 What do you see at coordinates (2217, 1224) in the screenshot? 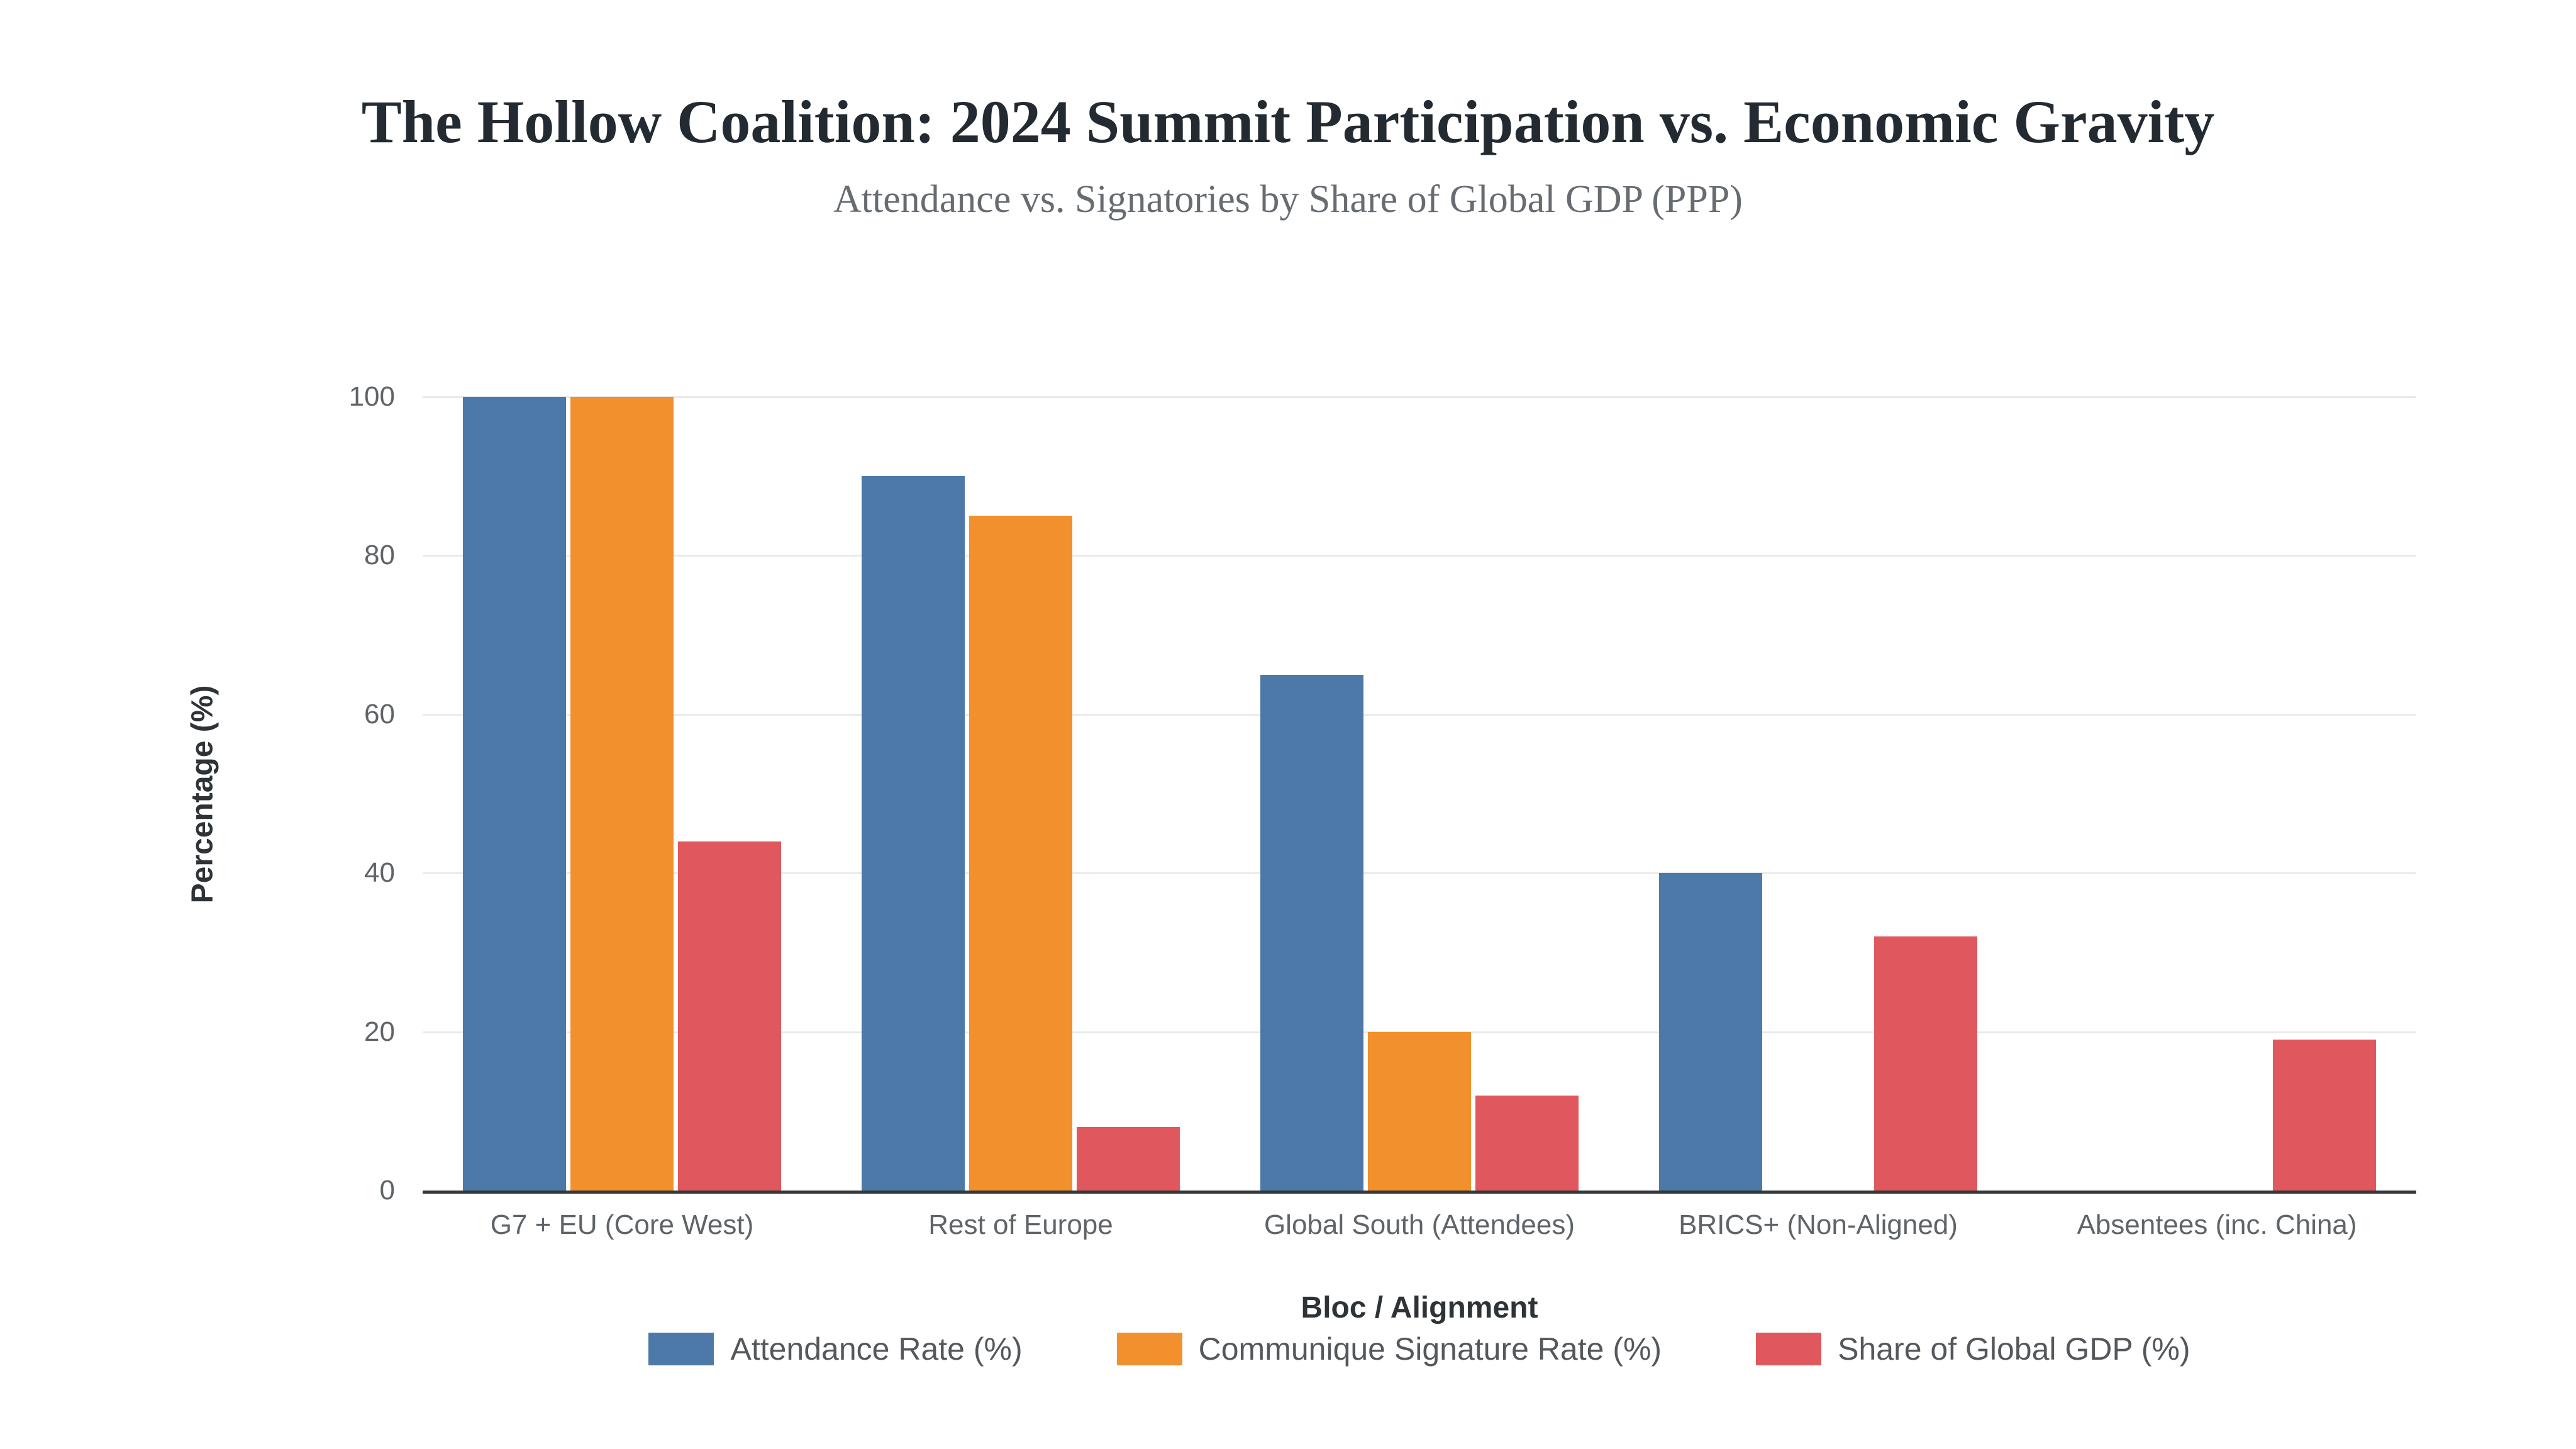
I see `x-tick-label: Absentees (inc. China)` at bounding box center [2217, 1224].